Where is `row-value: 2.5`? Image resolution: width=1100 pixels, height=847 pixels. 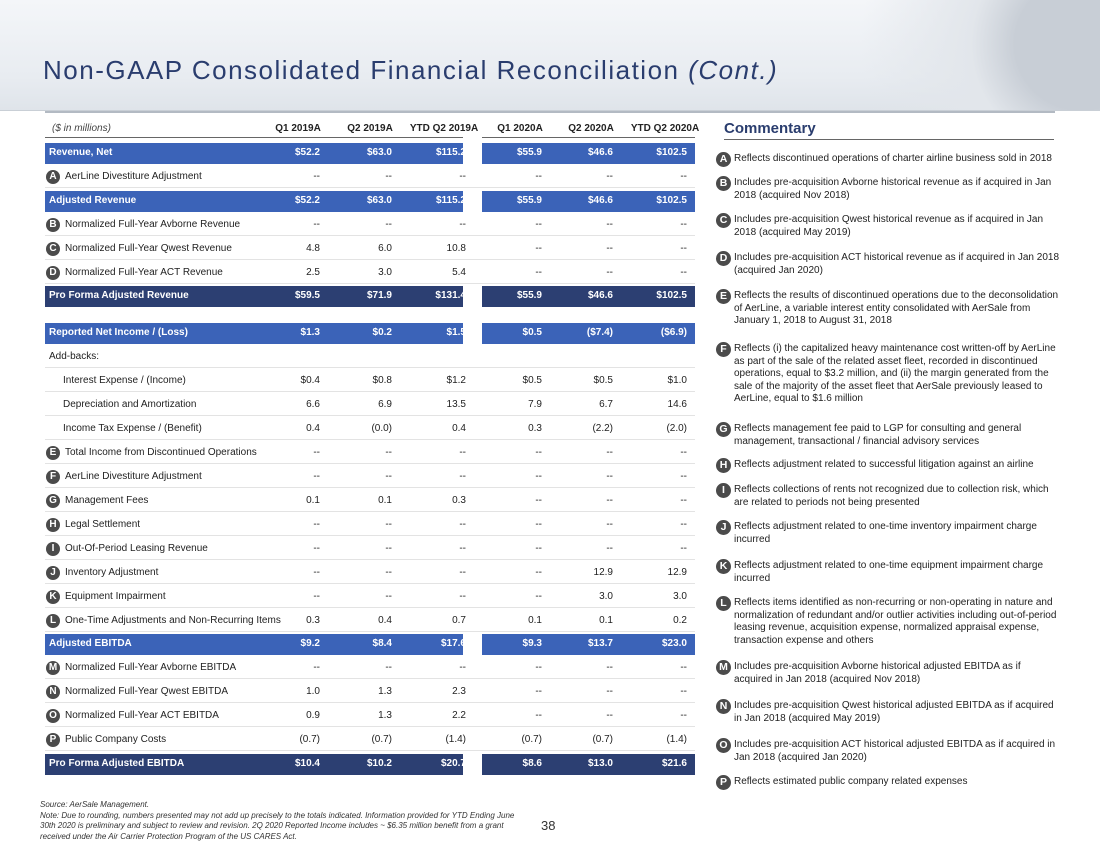
row-value: 2.5 is located at coordinates (313, 272).